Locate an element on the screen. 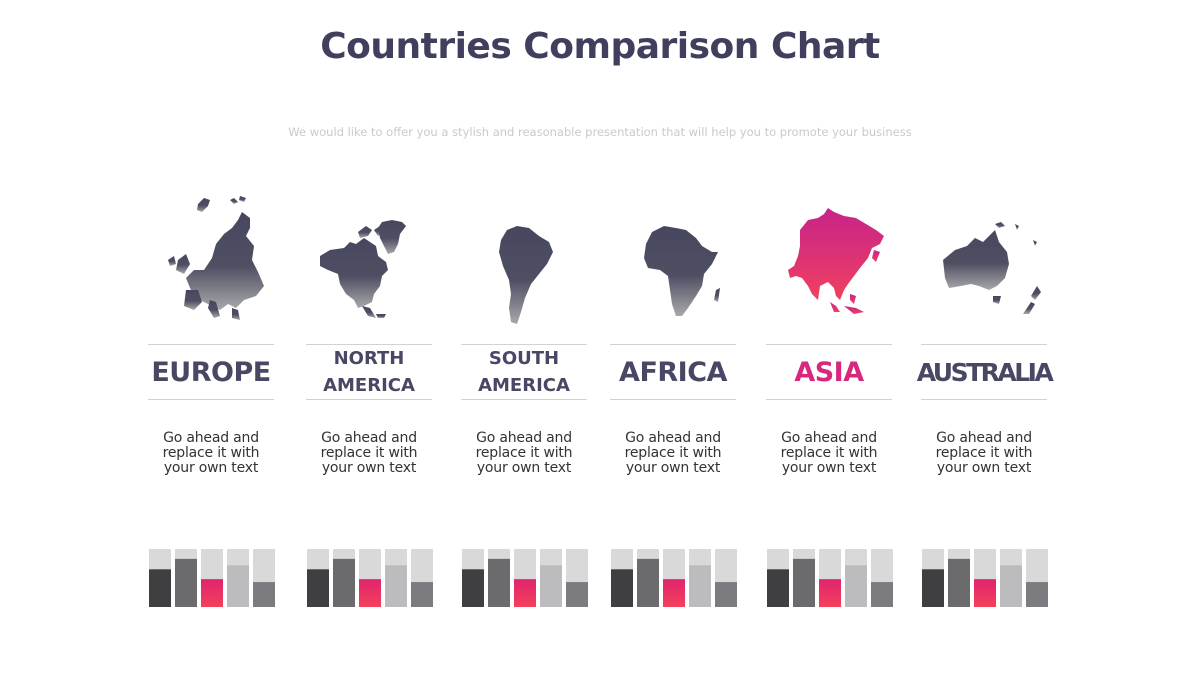 This screenshot has width=1200, height=675. bar-group-europe is located at coordinates (212, 578).